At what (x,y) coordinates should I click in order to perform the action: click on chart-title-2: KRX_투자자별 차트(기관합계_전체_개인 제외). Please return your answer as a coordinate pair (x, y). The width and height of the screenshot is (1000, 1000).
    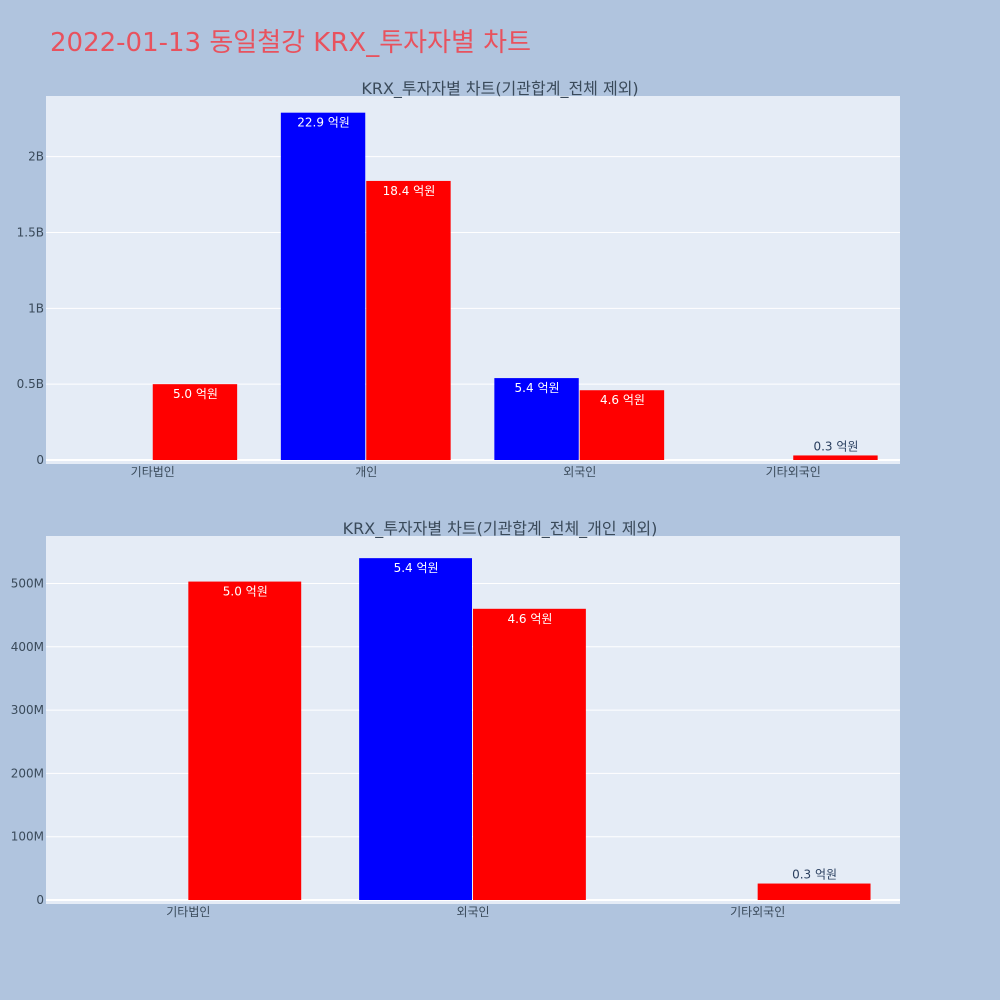
    Looking at the image, I should click on (500, 529).